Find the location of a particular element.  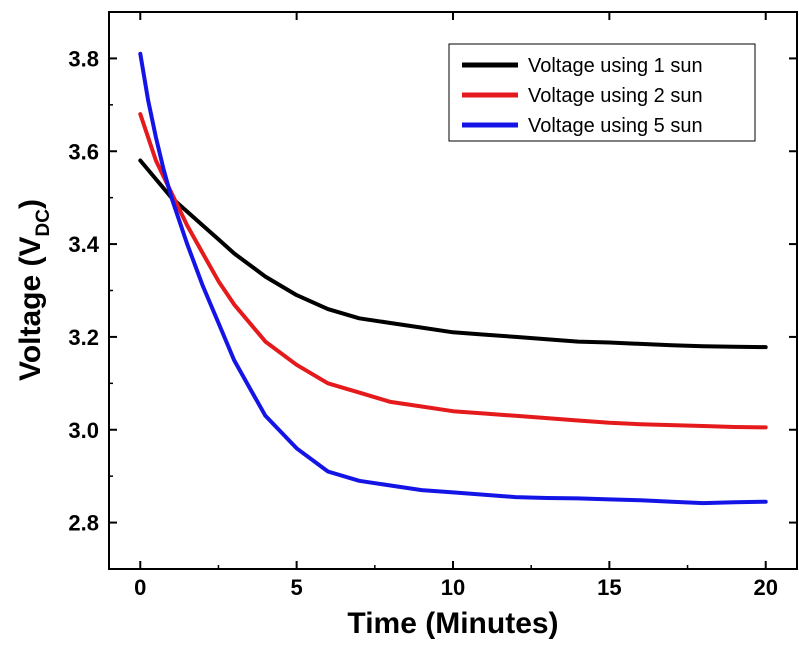

y-axis-title: Voltage (VDC) is located at coordinates (34, 290).